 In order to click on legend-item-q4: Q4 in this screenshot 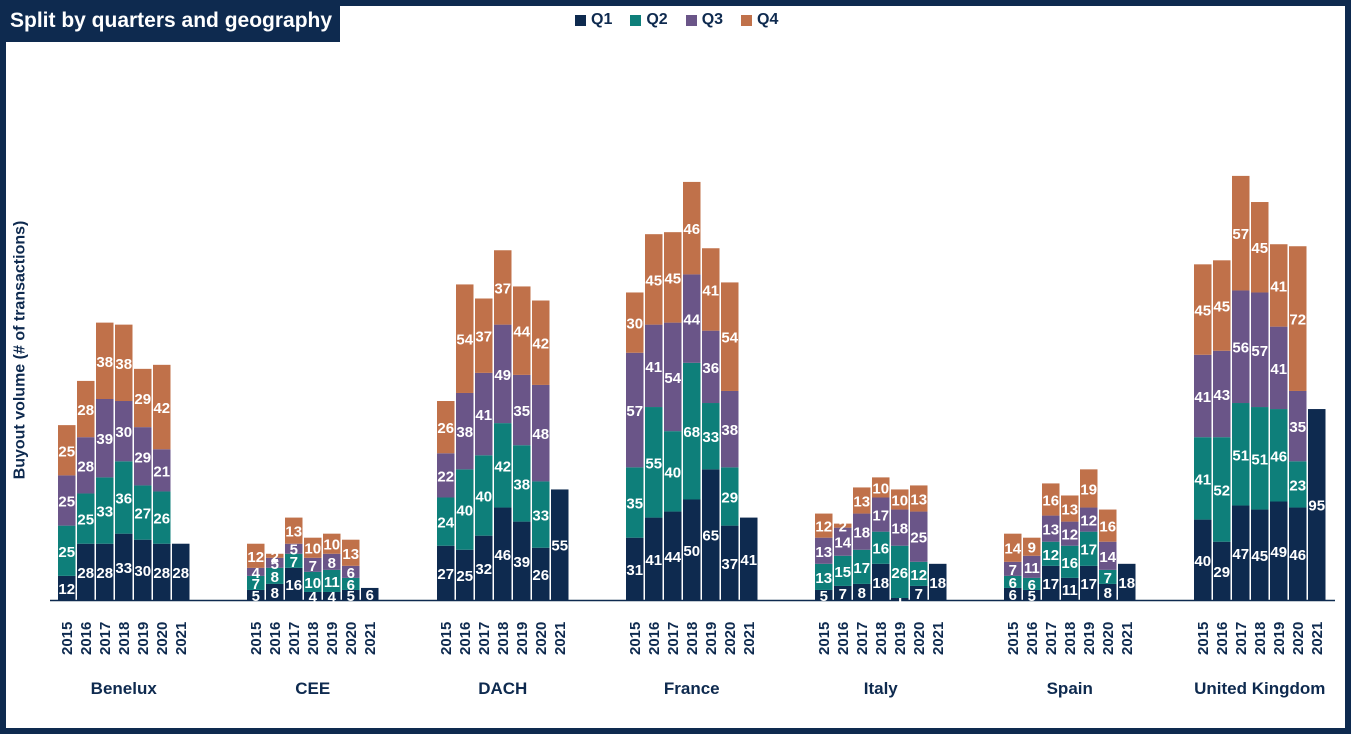, I will do `click(759, 20)`.